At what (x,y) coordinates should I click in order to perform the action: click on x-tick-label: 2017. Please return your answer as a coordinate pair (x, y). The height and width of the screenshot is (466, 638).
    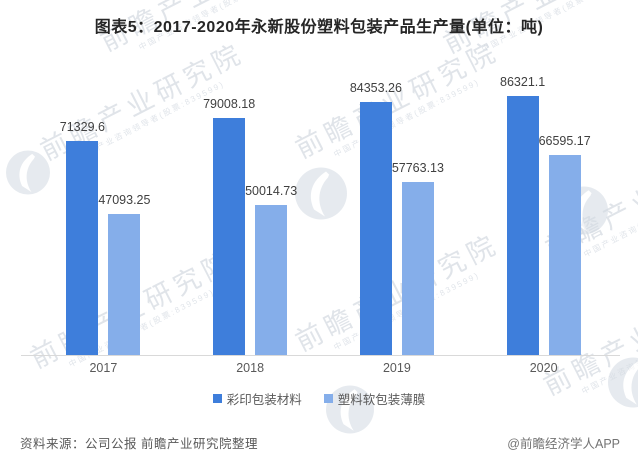
    Looking at the image, I should click on (103, 368).